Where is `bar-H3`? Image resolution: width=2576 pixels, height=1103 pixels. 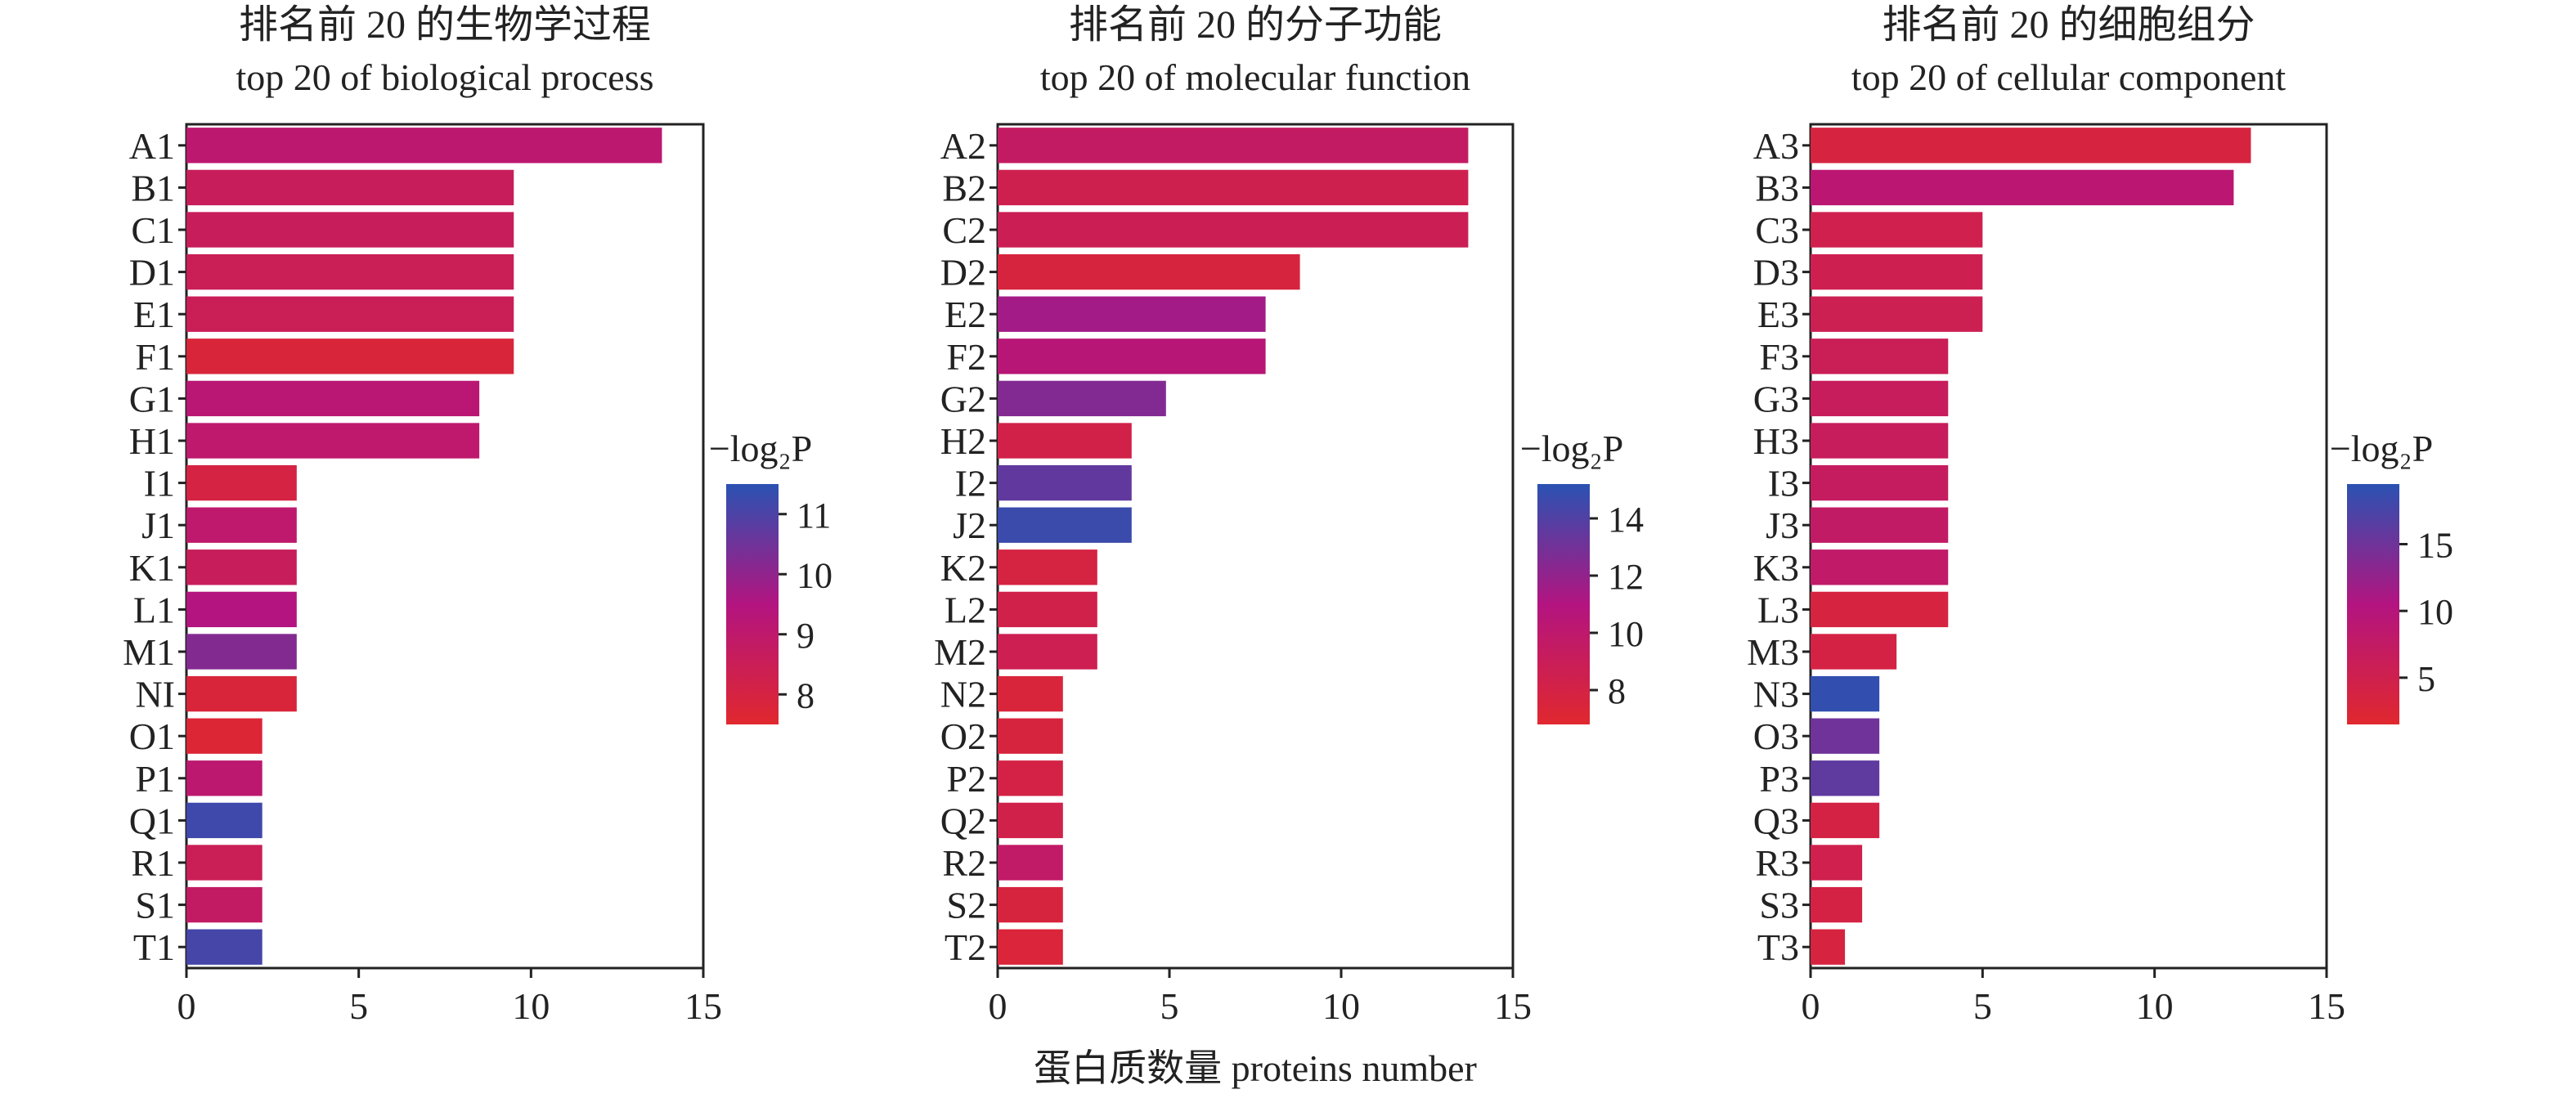 bar-H3 is located at coordinates (1880, 441).